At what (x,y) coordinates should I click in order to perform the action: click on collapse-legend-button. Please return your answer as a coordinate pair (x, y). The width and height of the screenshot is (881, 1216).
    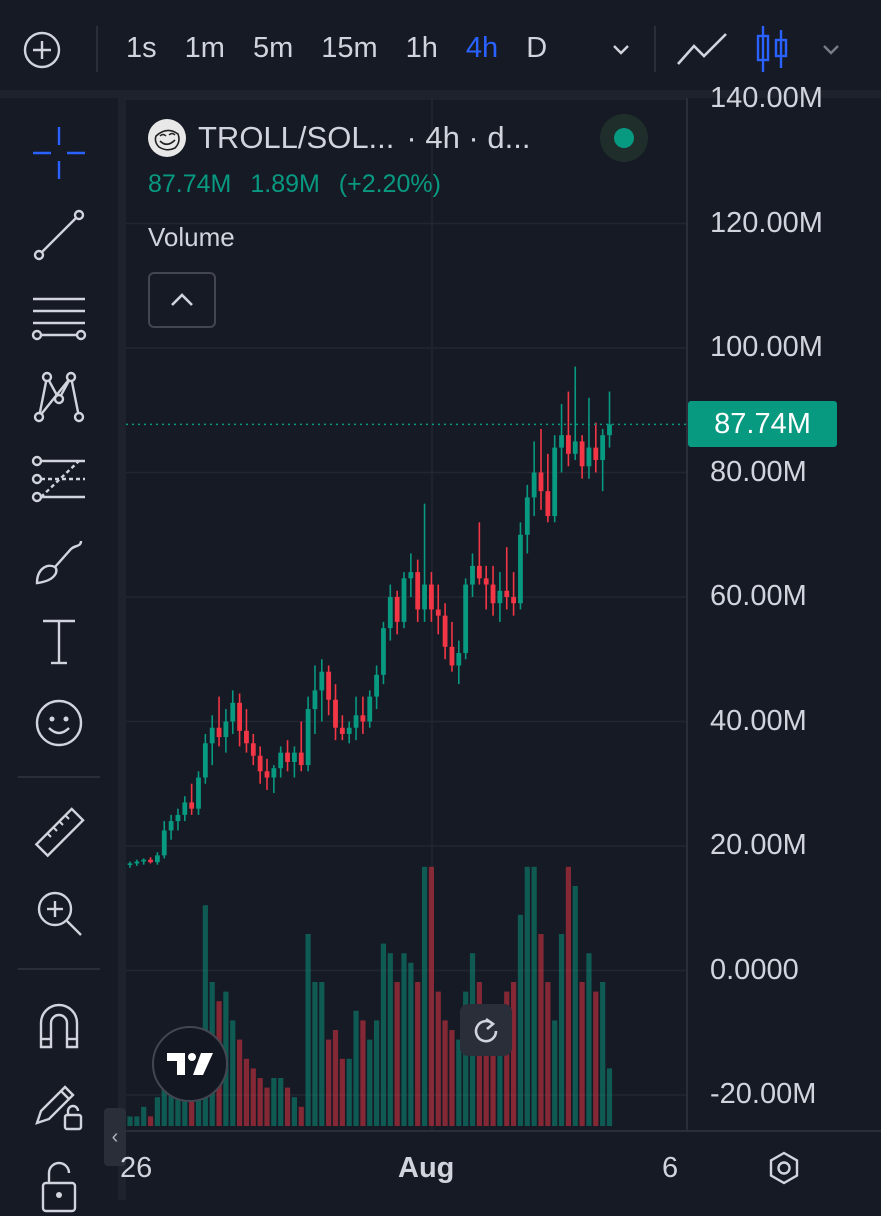
    Looking at the image, I should click on (182, 300).